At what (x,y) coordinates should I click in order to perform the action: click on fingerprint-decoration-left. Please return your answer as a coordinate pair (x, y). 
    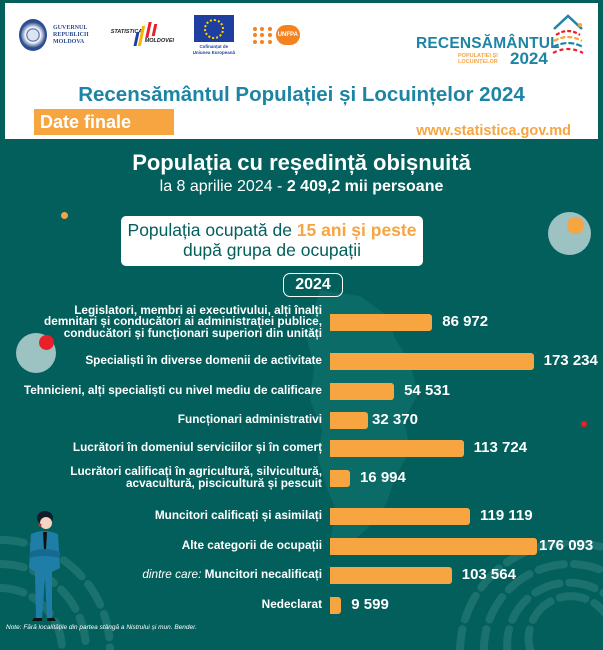
    Looking at the image, I should click on (57, 593).